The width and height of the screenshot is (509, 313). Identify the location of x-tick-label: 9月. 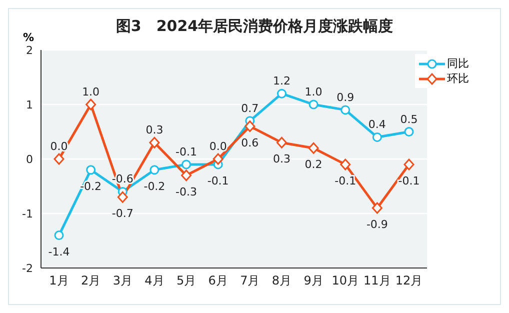
(314, 281).